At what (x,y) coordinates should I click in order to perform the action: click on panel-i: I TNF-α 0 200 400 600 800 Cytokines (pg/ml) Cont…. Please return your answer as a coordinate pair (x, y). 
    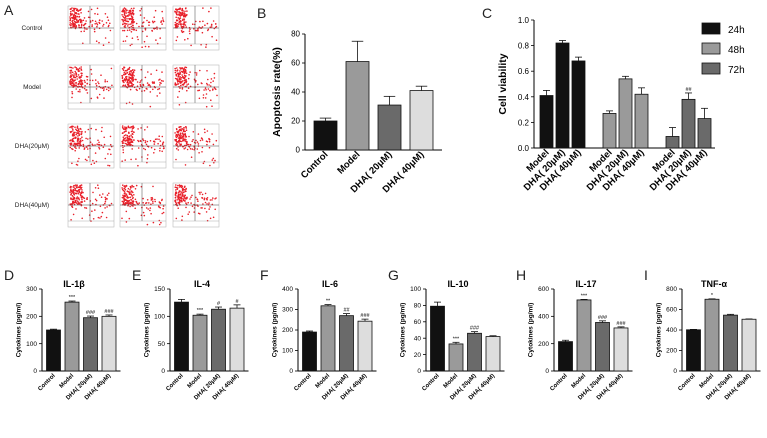
    Looking at the image, I should click on (703, 345).